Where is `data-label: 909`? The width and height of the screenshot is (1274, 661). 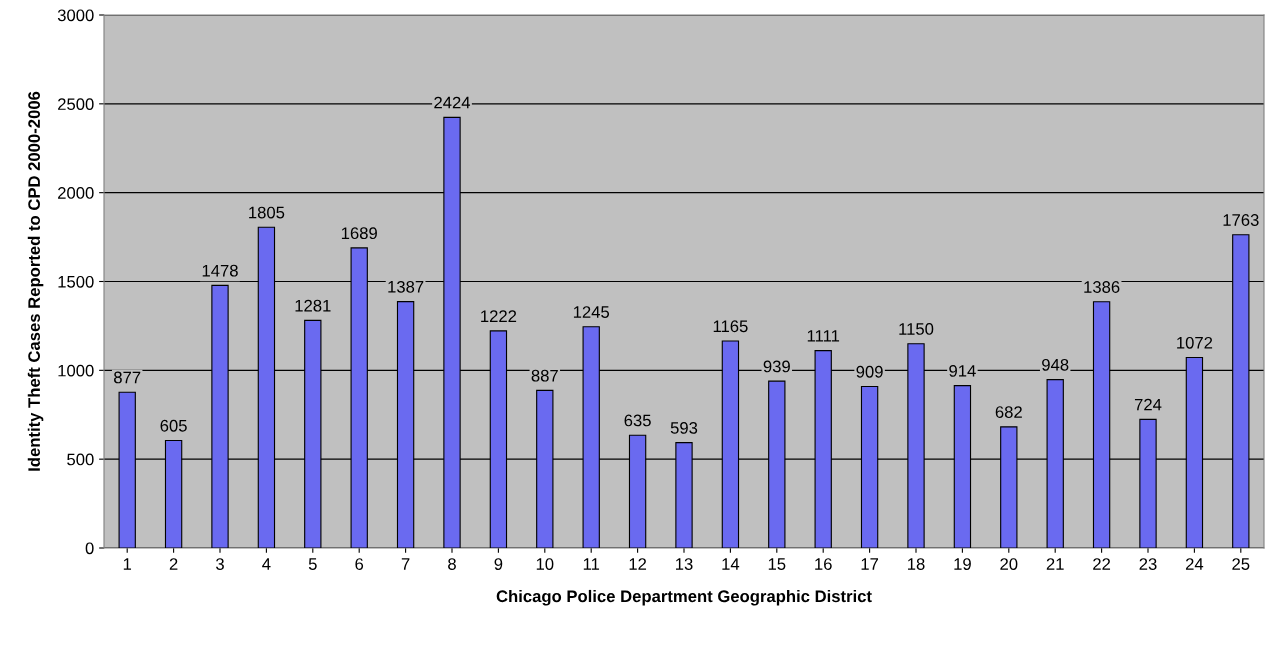 data-label: 909 is located at coordinates (869, 371).